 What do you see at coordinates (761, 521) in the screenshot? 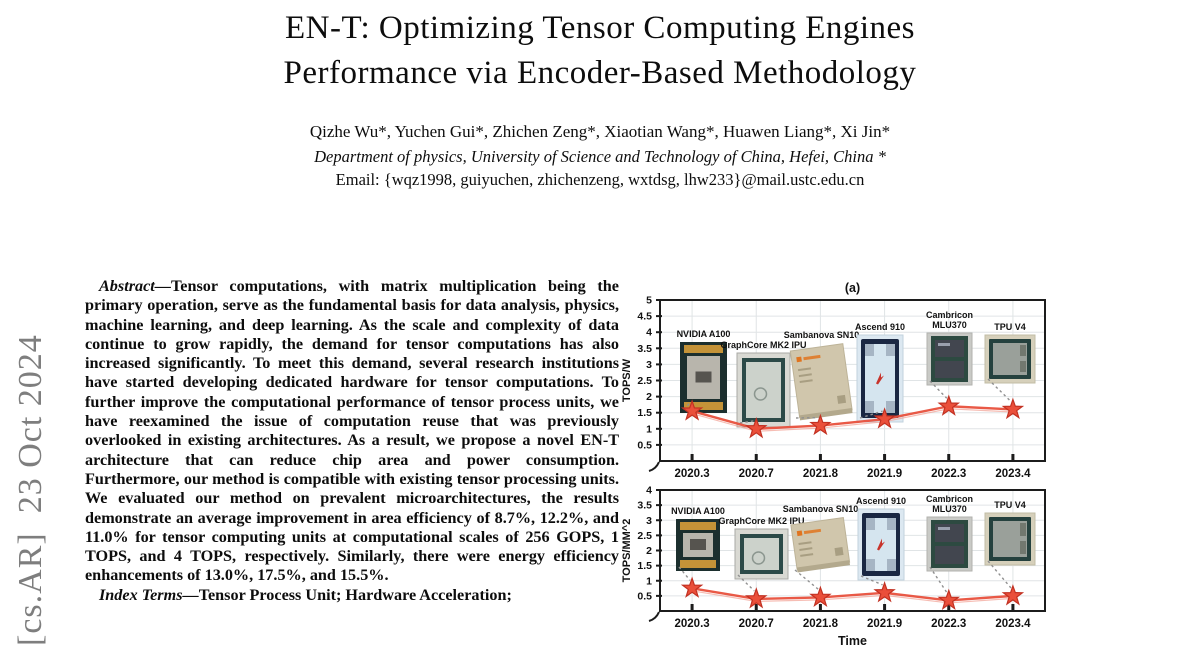
I see `chip-label: GraphCore MK2 IPU` at bounding box center [761, 521].